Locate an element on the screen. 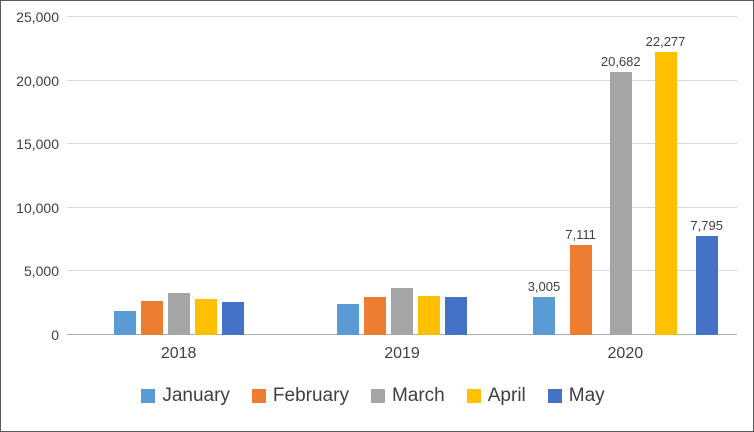 The height and width of the screenshot is (432, 754). legend-label: May is located at coordinates (586, 395).